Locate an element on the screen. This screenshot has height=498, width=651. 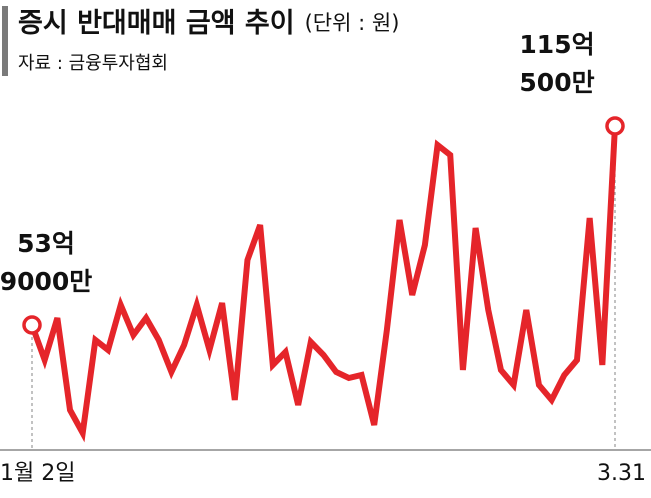
value-label: 53억 9000만 is located at coordinates (46, 262).